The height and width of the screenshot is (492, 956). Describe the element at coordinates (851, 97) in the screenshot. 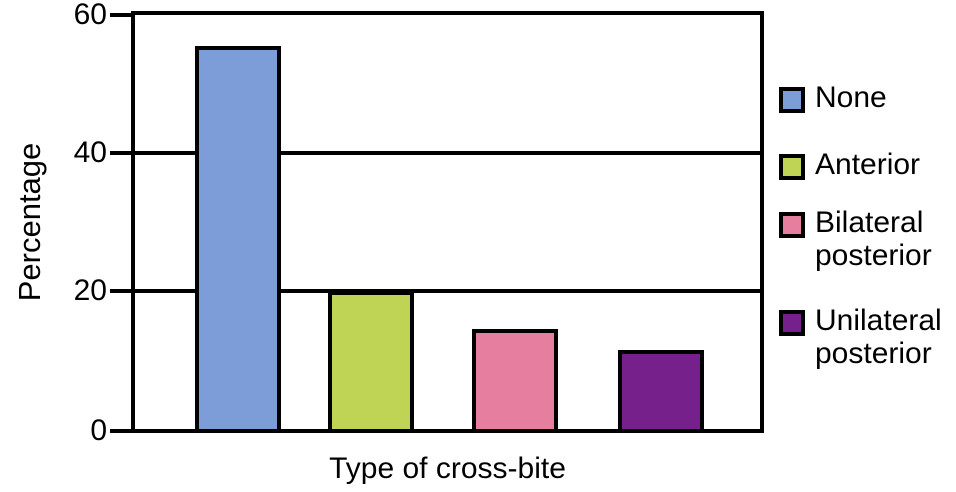

I see `legend-label: None` at that location.